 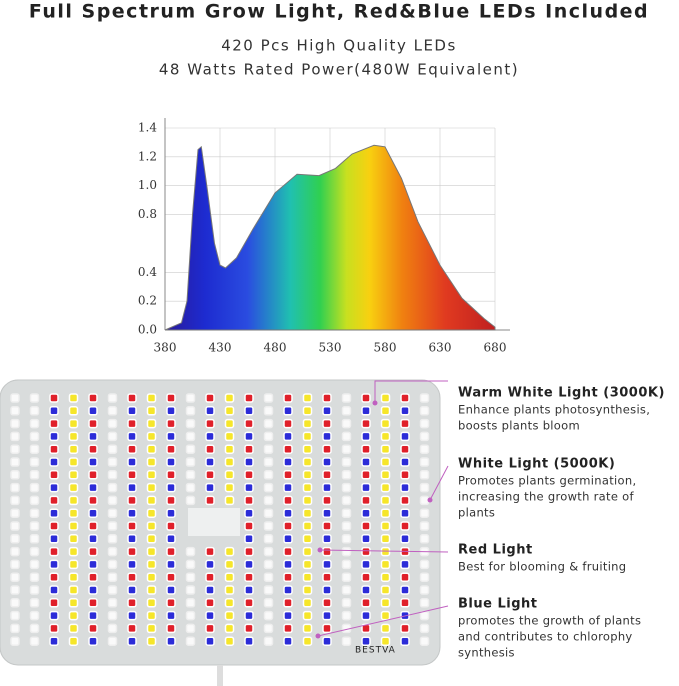 I want to click on callout-title: Blue Light, so click(x=497, y=604).